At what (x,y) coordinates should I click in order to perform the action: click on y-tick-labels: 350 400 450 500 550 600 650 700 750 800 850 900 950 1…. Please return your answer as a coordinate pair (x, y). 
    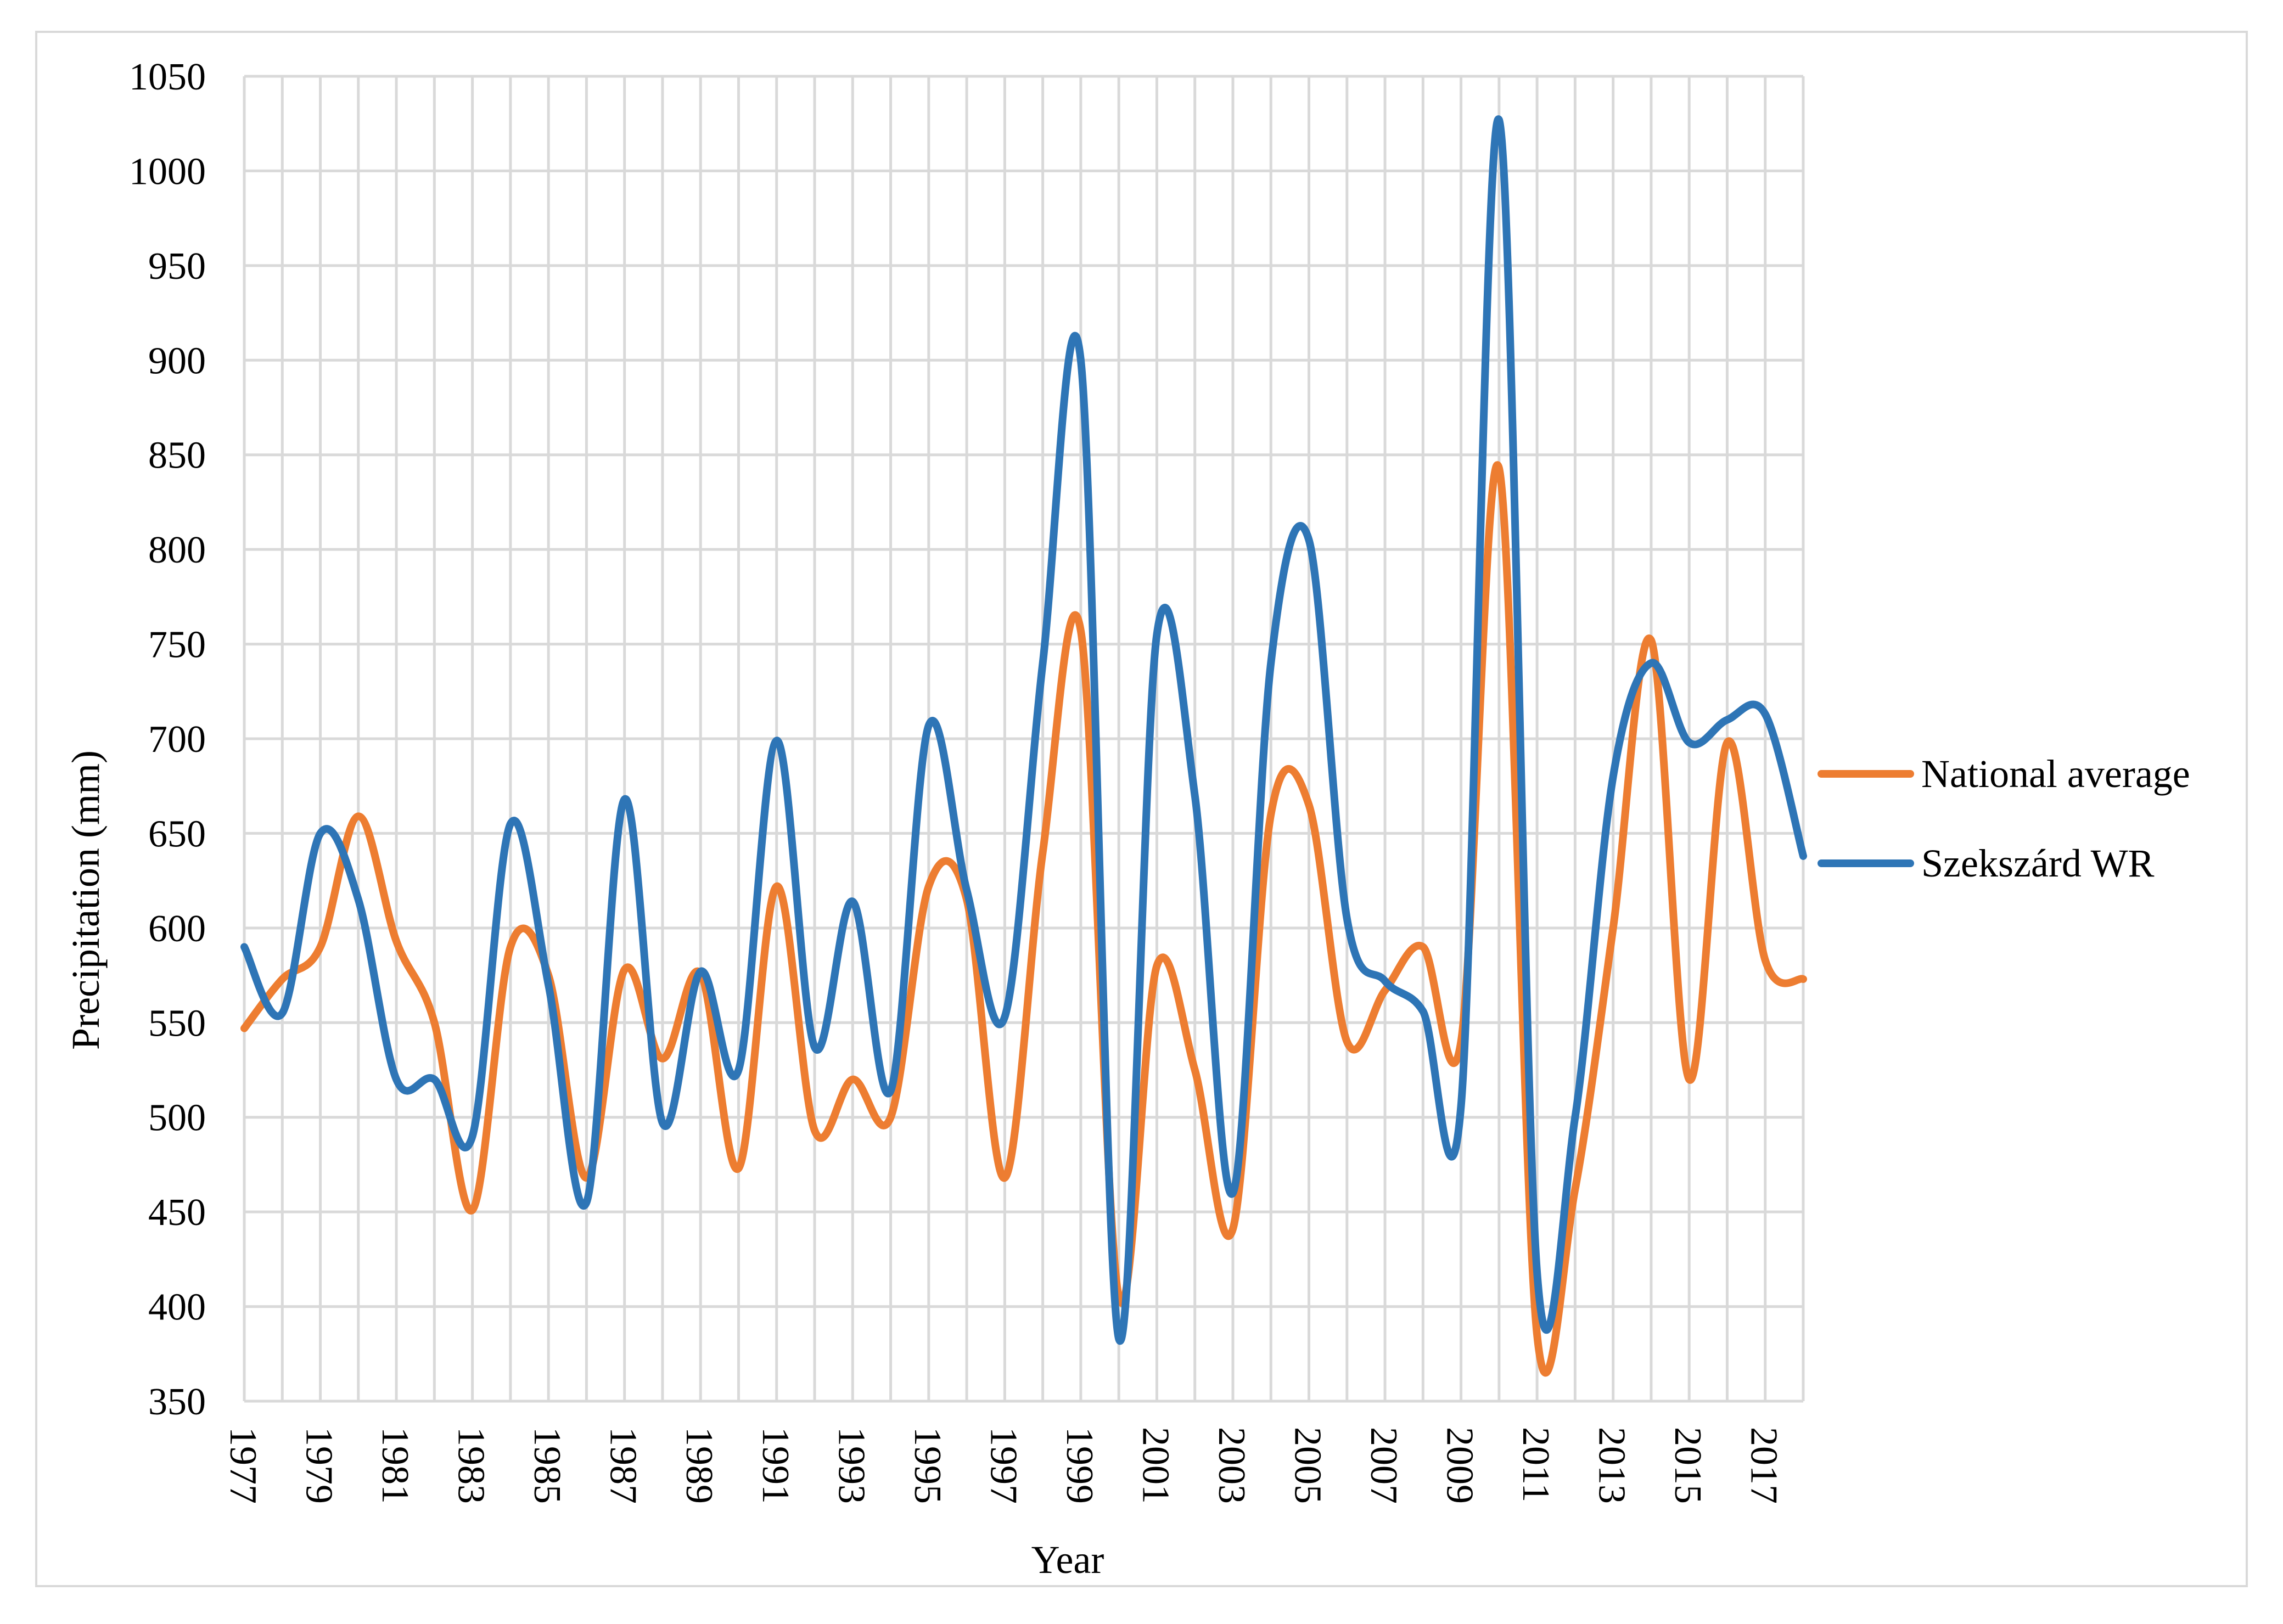
    Looking at the image, I should click on (167, 739).